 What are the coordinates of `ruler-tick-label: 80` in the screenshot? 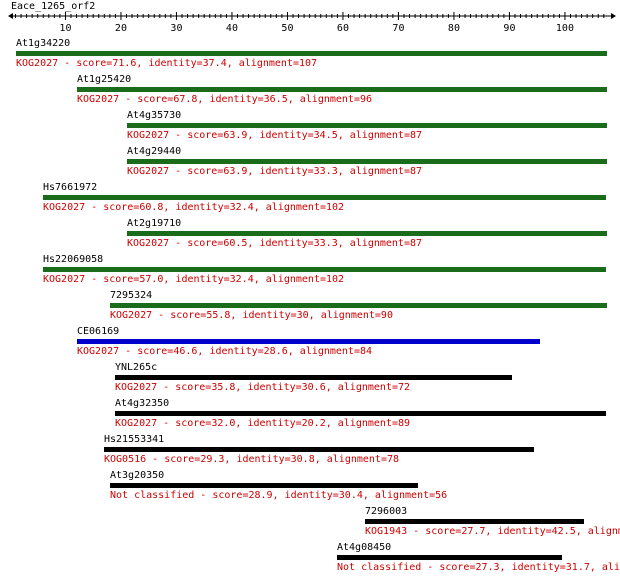 It's located at (454, 28).